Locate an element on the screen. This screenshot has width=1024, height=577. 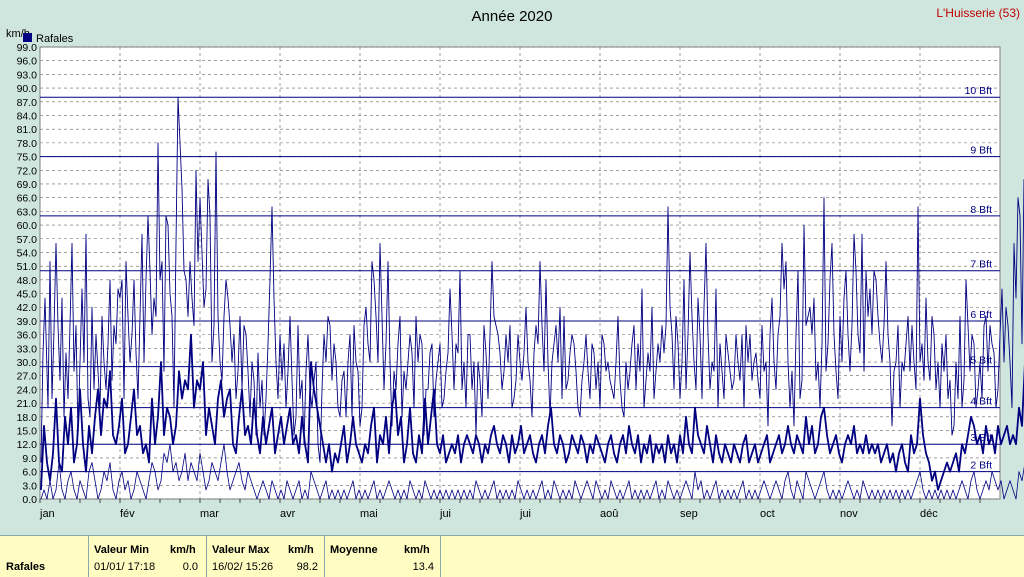
y-tick-label: 69.0 is located at coordinates (27, 185).